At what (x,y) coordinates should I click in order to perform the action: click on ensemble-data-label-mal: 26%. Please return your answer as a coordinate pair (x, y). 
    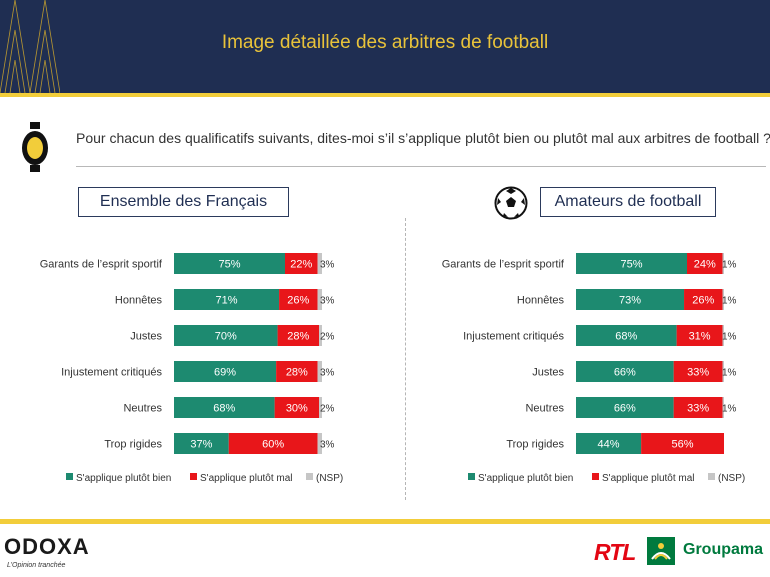
    Looking at the image, I should click on (298, 301).